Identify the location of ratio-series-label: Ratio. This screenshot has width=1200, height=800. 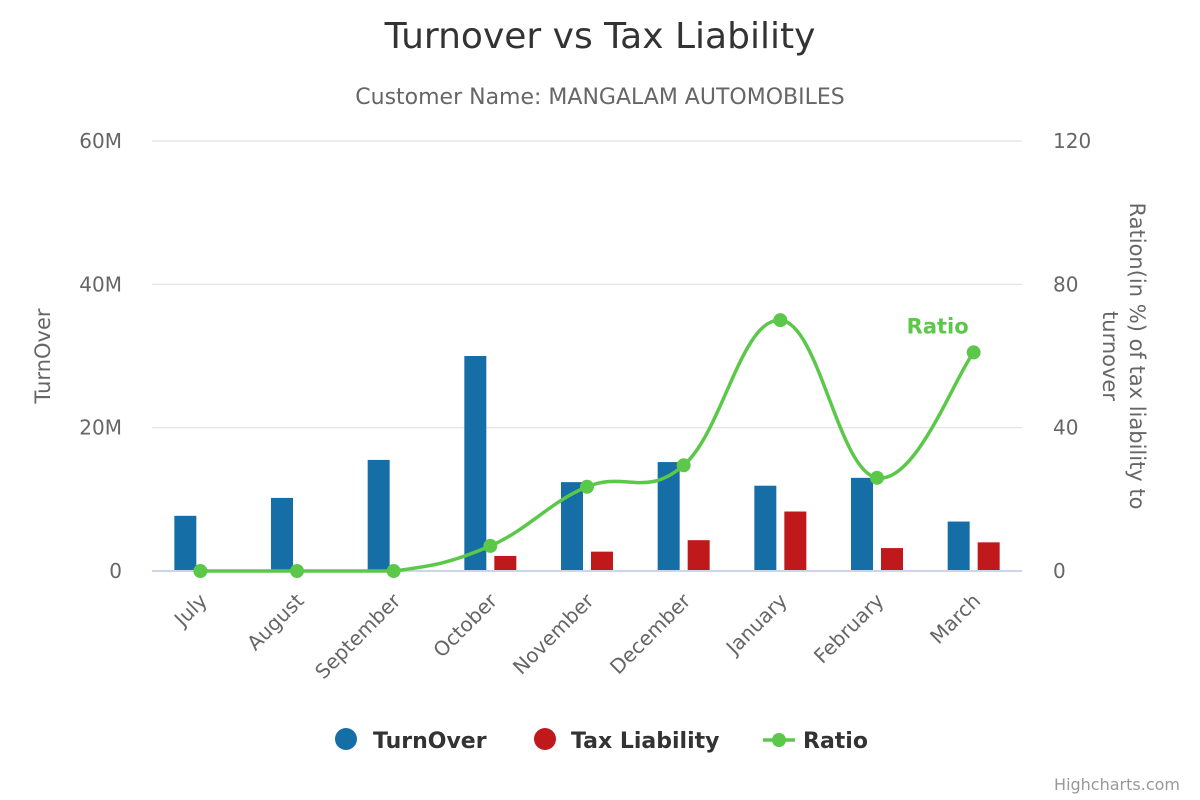
(938, 326).